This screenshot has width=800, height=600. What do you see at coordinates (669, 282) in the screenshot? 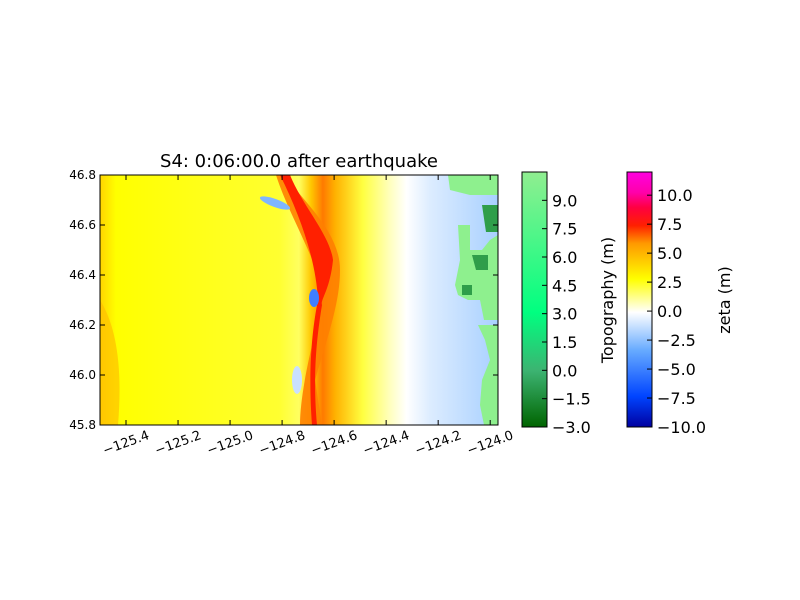
I see `colorbar-tick-label: 2.5` at bounding box center [669, 282].